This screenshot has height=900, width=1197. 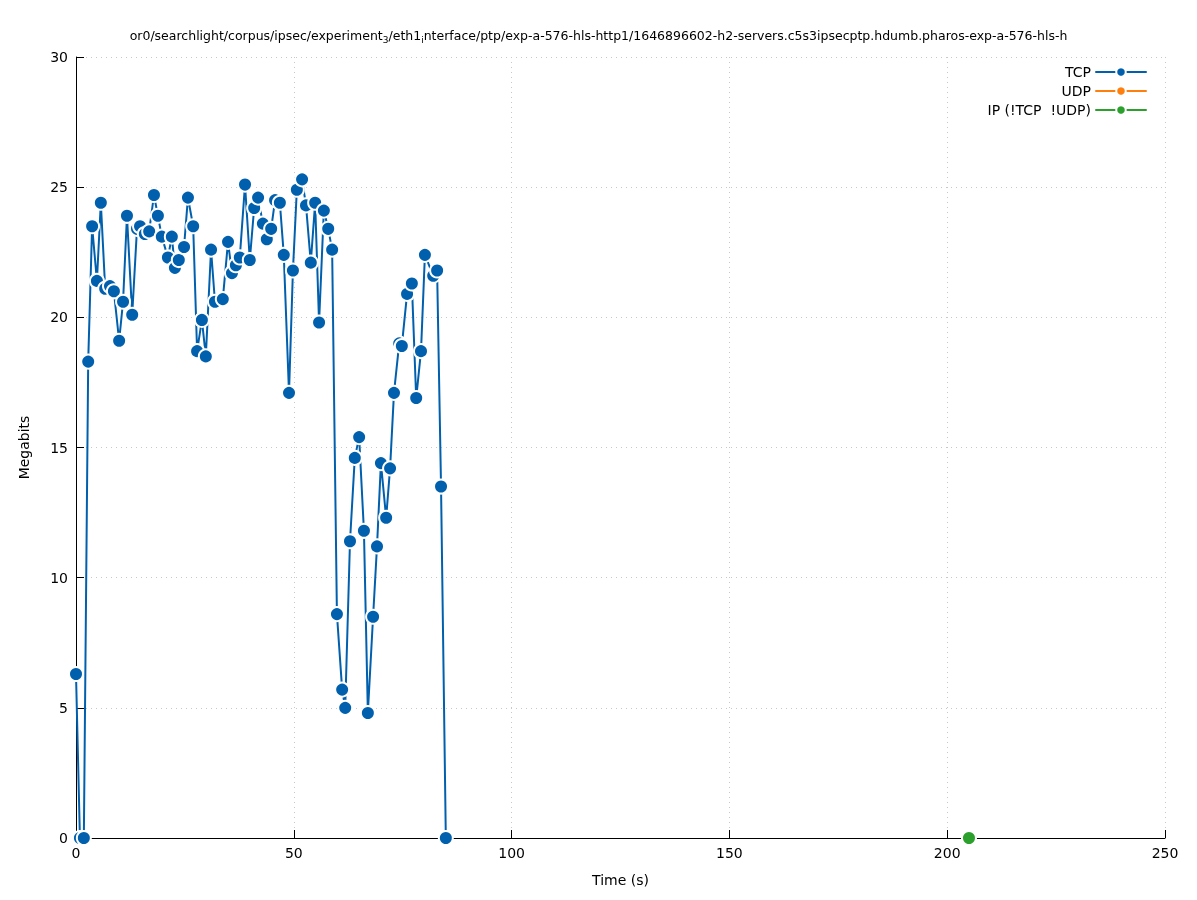 I want to click on x-tick-label: 150, so click(x=729, y=853).